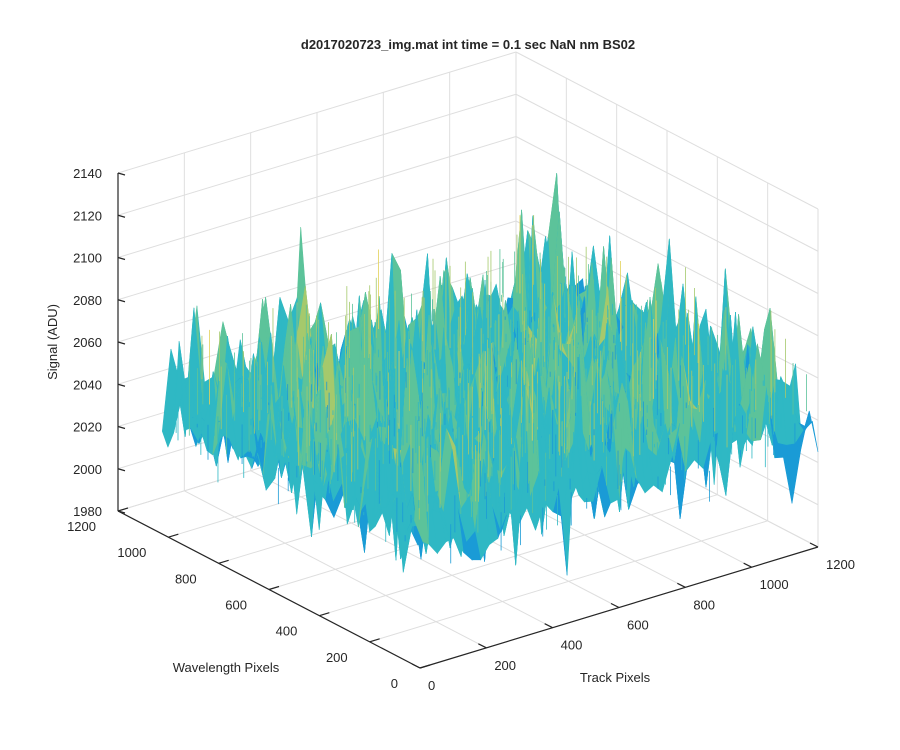  What do you see at coordinates (87, 215) in the screenshot?
I see `z-tick-label: 2120` at bounding box center [87, 215].